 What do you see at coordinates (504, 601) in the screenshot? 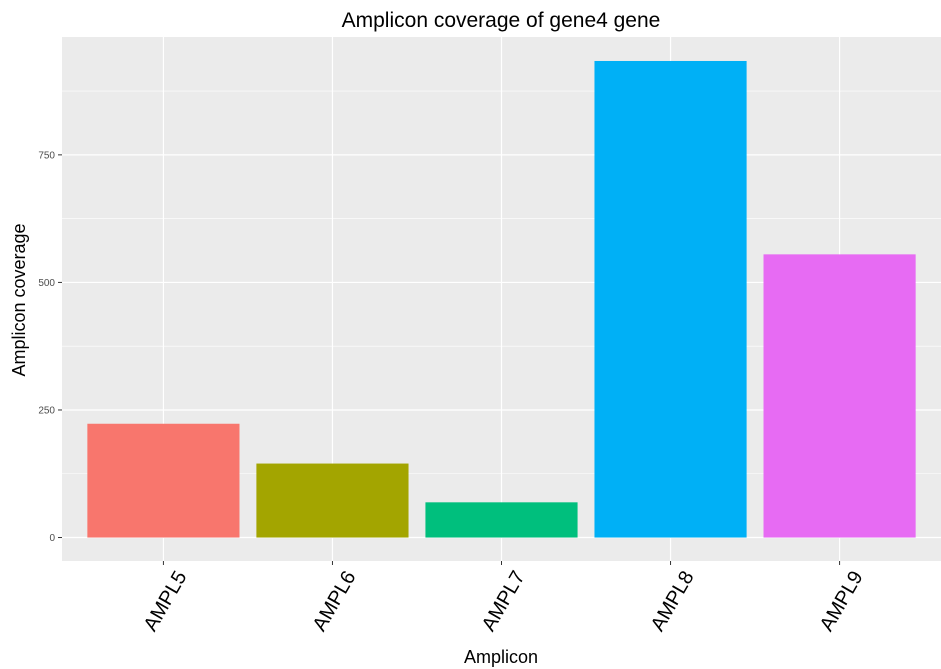
I see `x-tick-label: AMPL7` at bounding box center [504, 601].